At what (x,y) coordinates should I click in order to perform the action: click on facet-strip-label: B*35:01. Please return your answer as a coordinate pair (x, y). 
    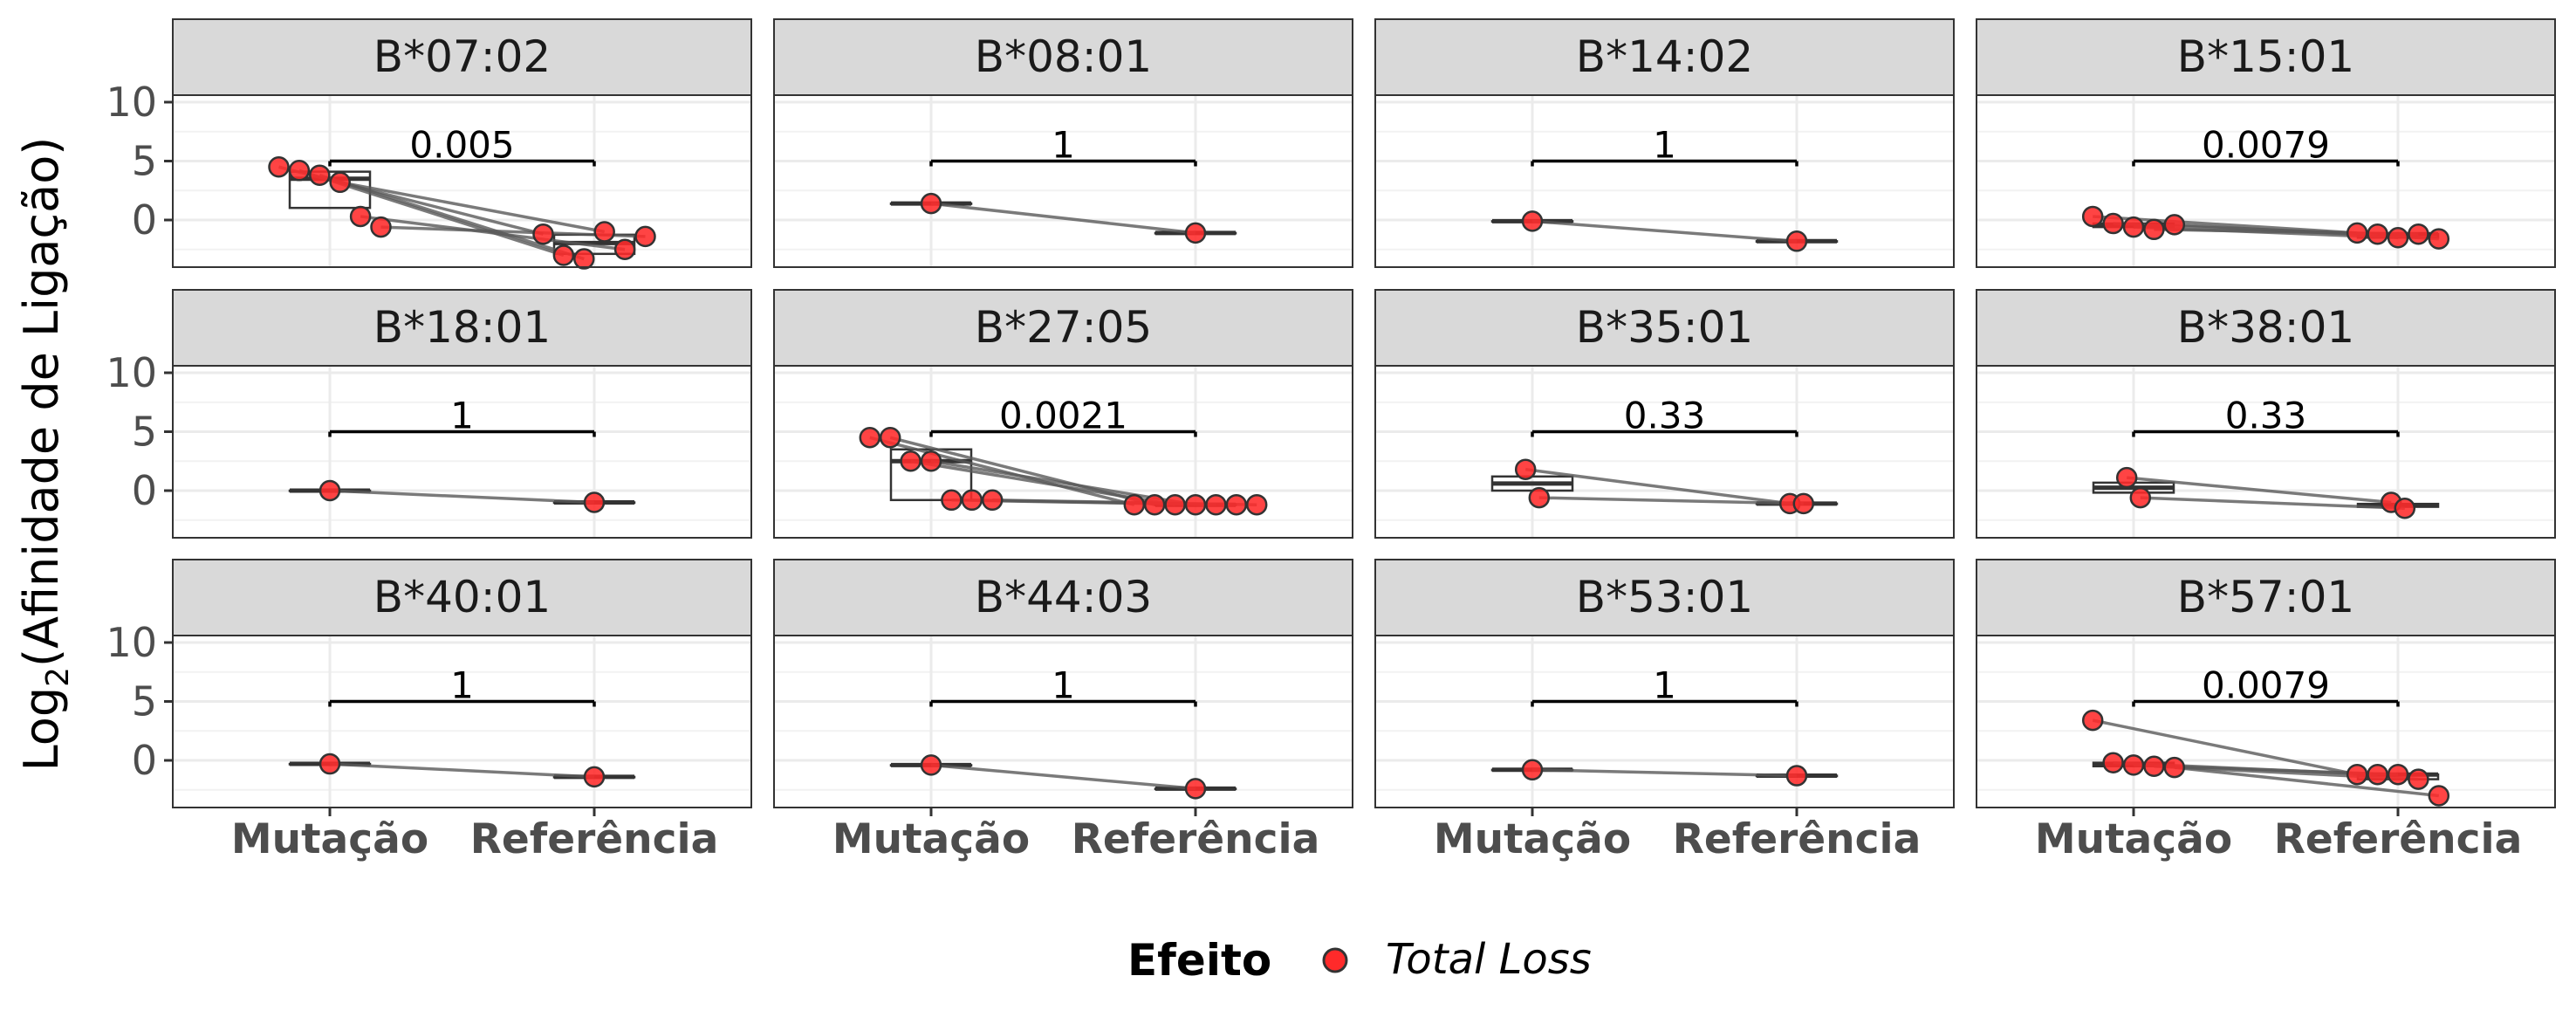
    Looking at the image, I should click on (1665, 327).